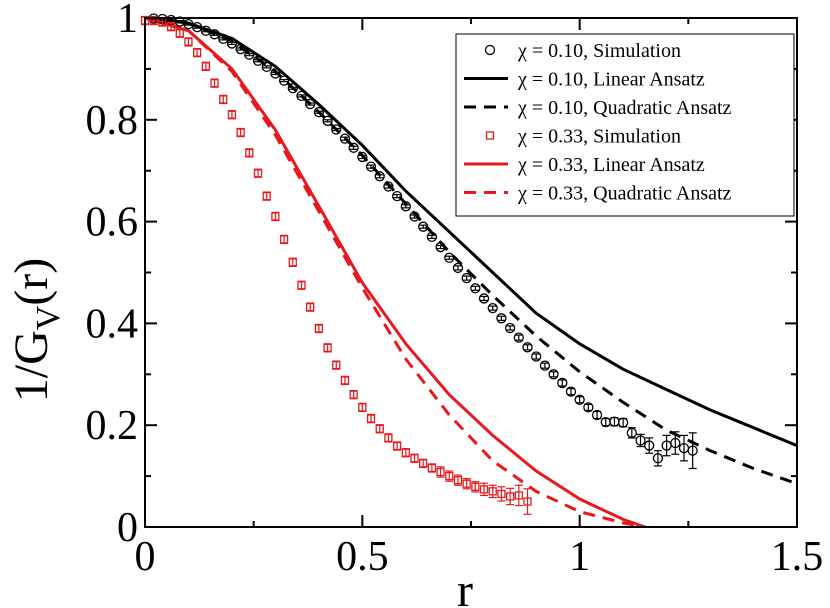 This screenshot has width=830, height=608. What do you see at coordinates (624, 108) in the screenshot?
I see `legend-label: χ = 0.10, Quadratic Ansatz` at bounding box center [624, 108].